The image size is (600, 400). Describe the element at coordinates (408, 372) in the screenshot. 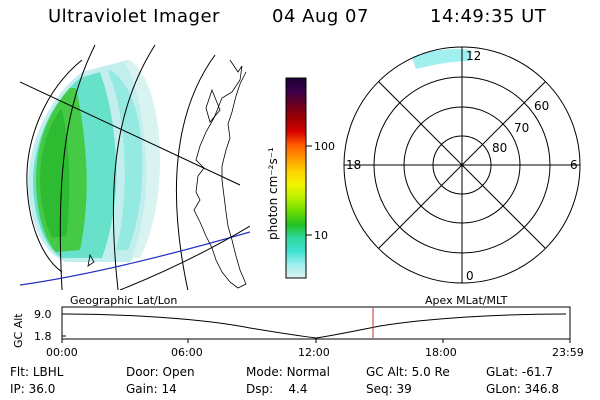

I see `status-gc-alt: GC Alt: 5.0 Re` at that location.